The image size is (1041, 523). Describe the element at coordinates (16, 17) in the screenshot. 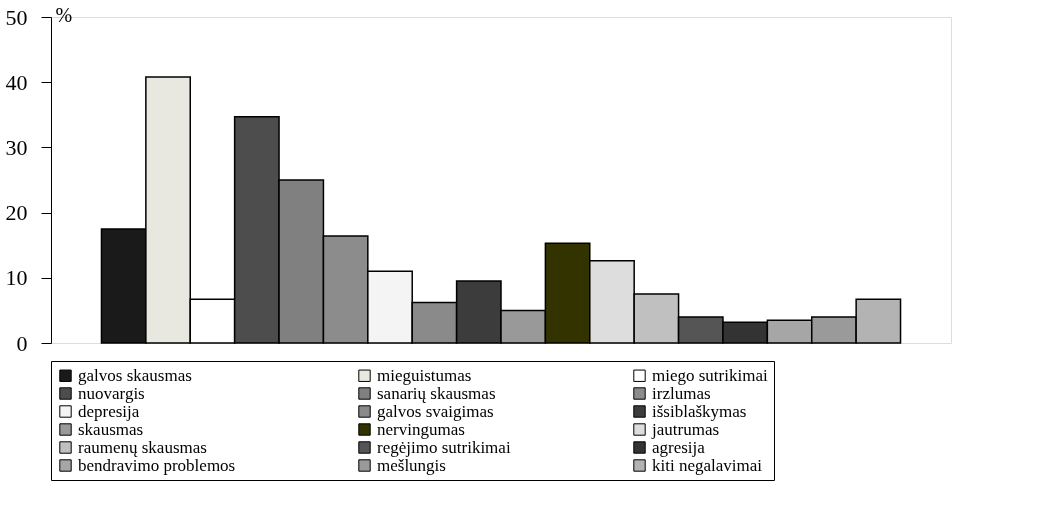

I see `y-tick-label: 50` at that location.